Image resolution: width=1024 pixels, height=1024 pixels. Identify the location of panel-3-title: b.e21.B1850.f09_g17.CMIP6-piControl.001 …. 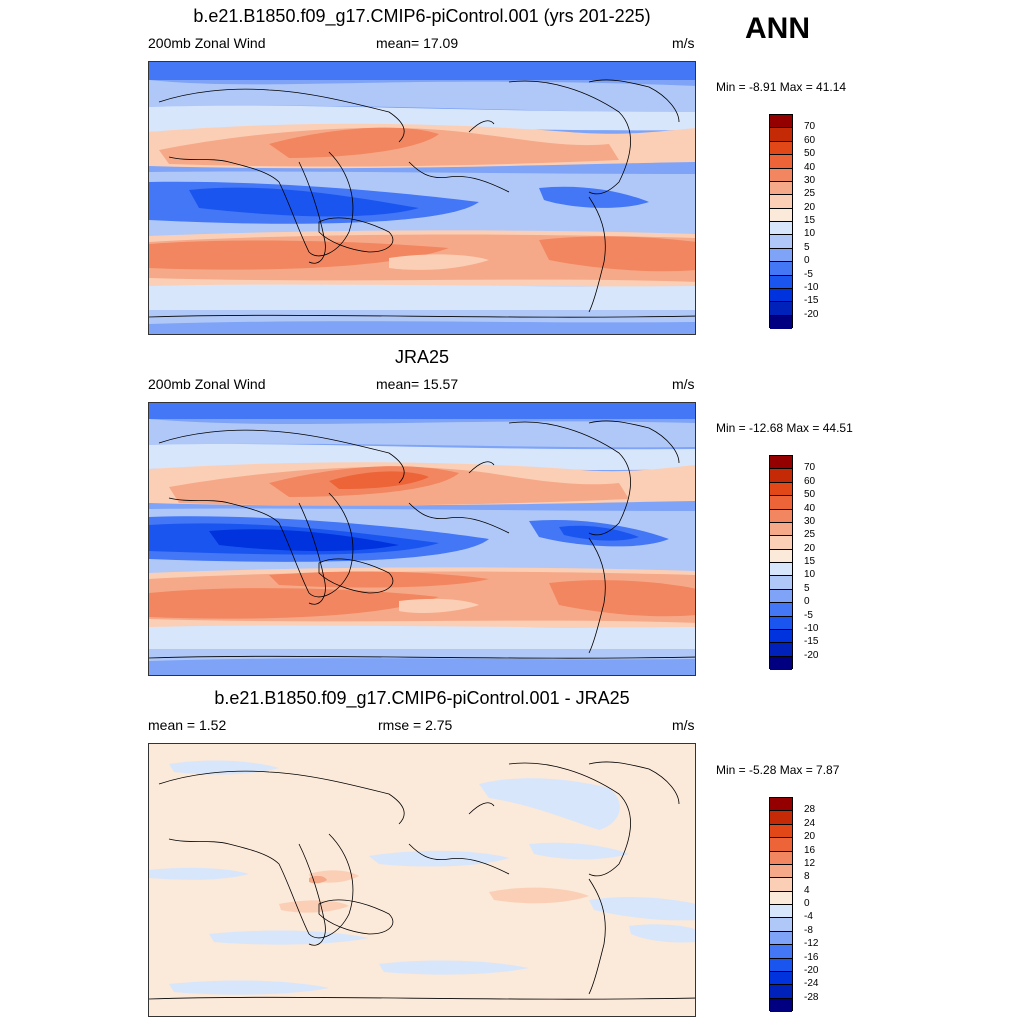
(422, 698).